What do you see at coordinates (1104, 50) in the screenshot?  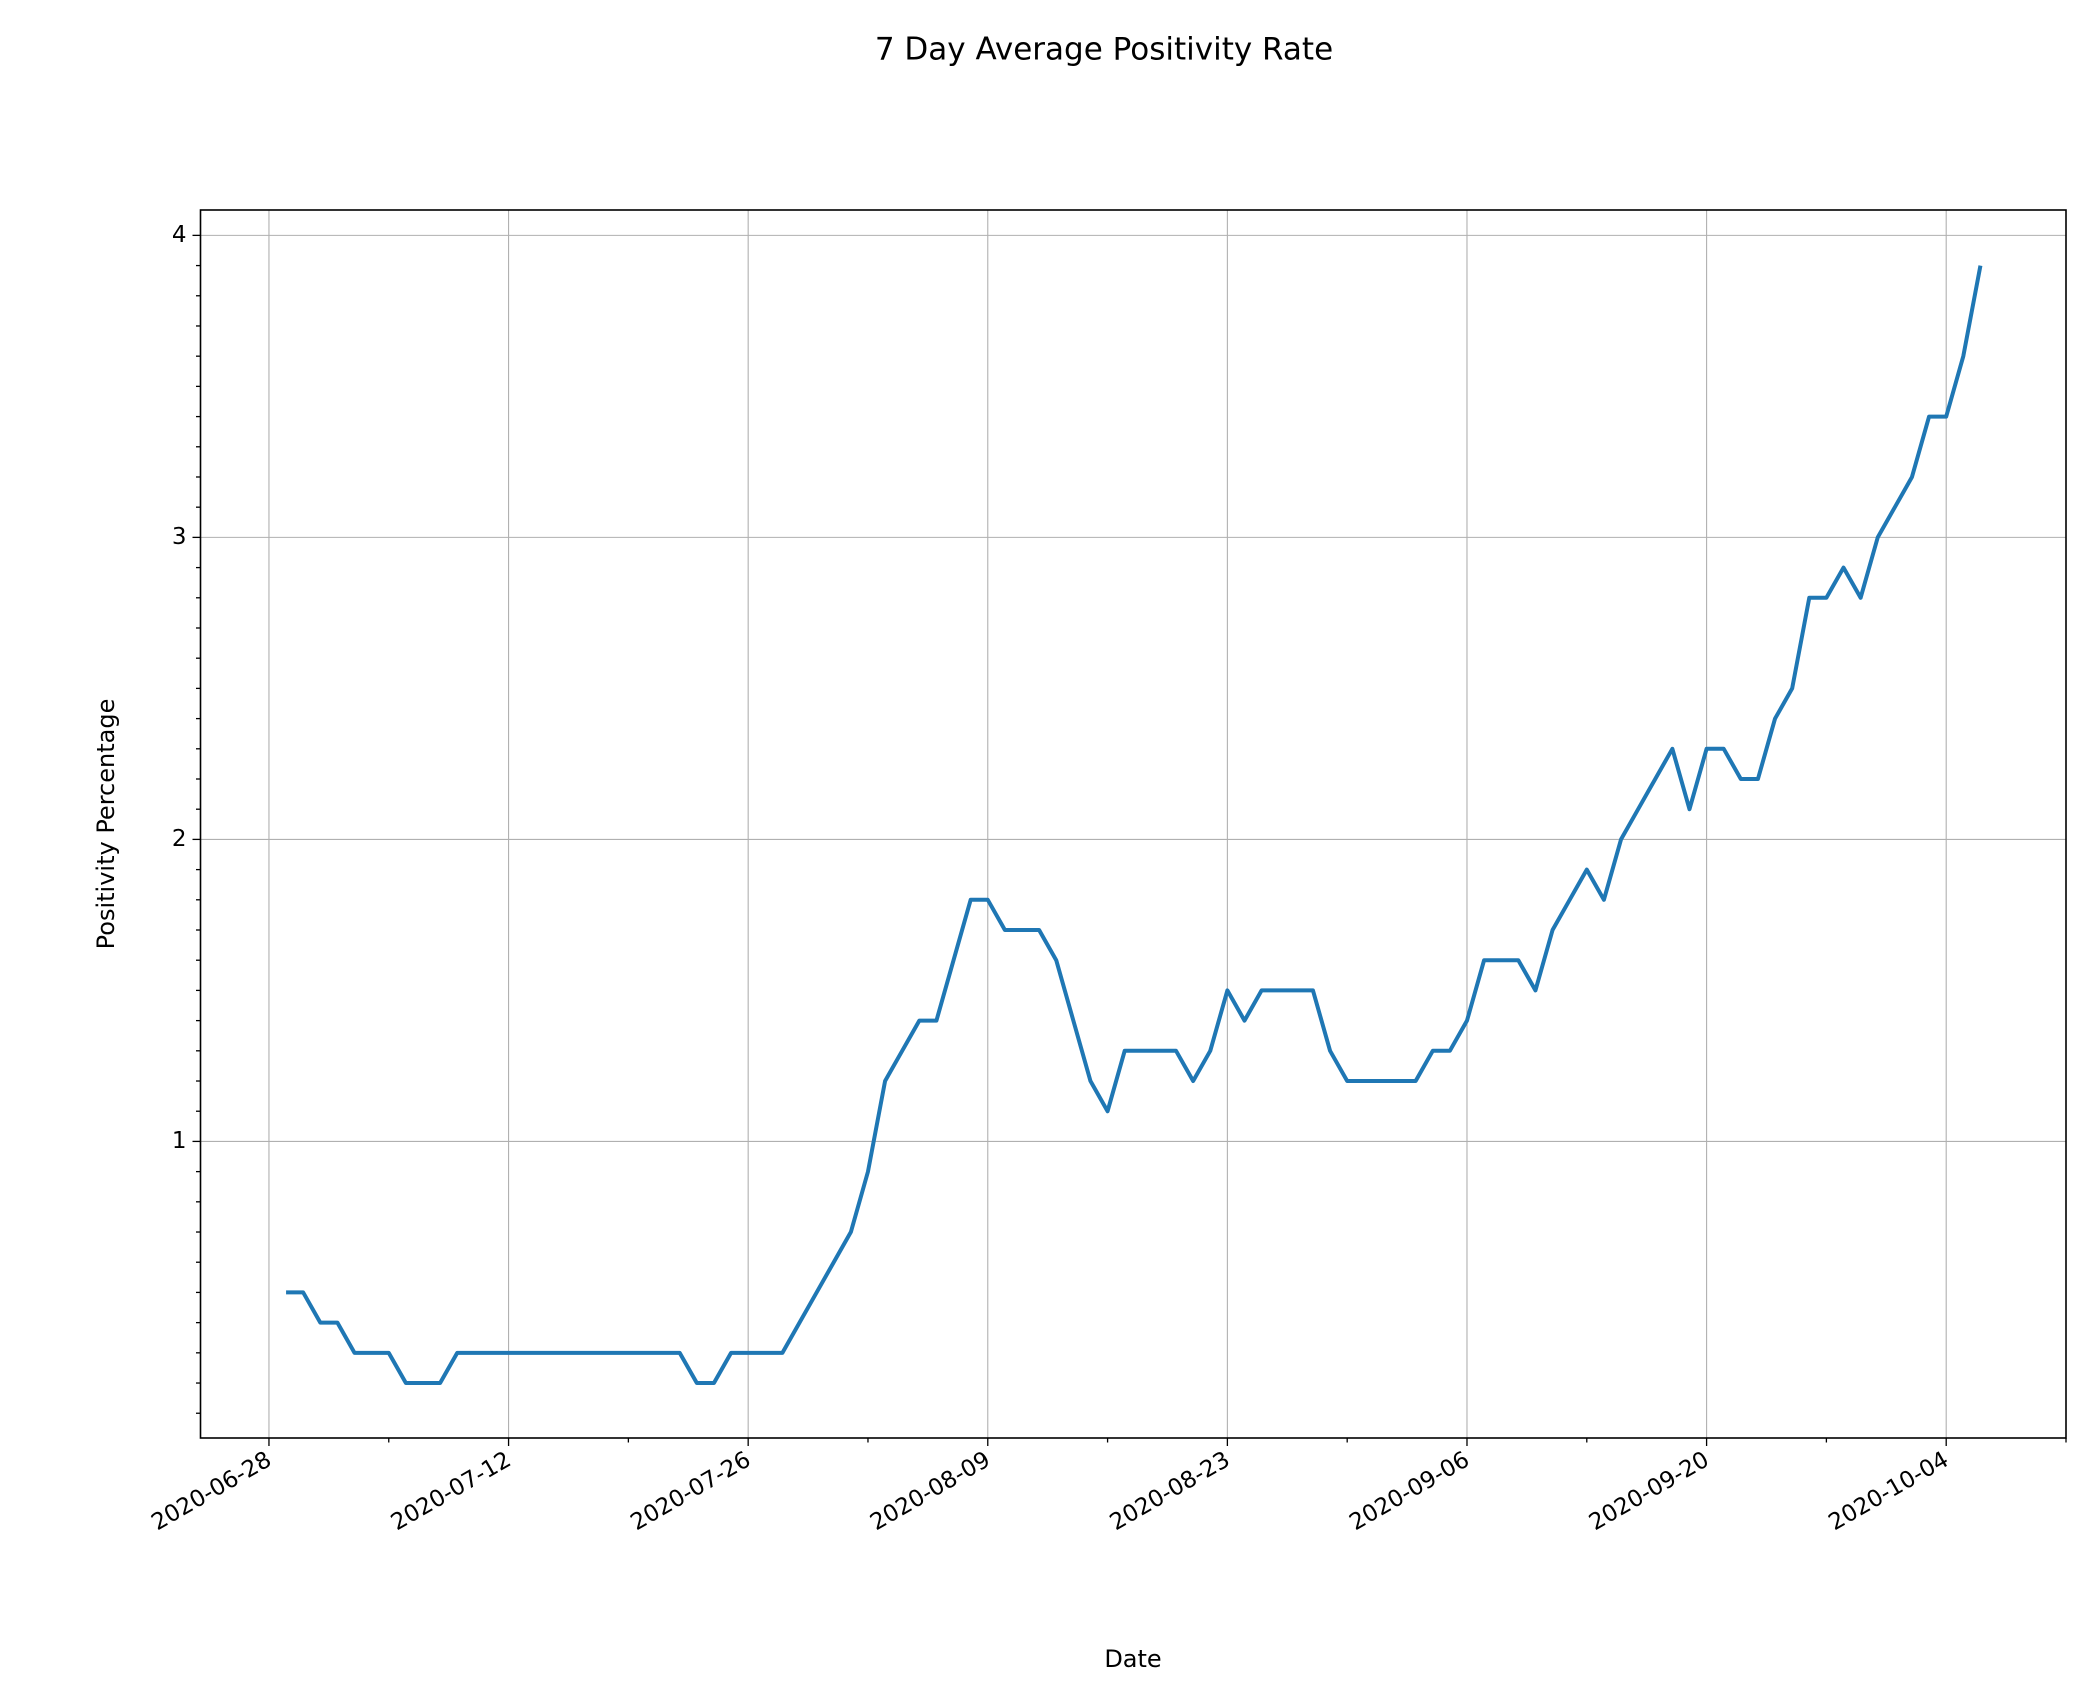 I see `chart-title: 7 Day Average Positivity Rate` at bounding box center [1104, 50].